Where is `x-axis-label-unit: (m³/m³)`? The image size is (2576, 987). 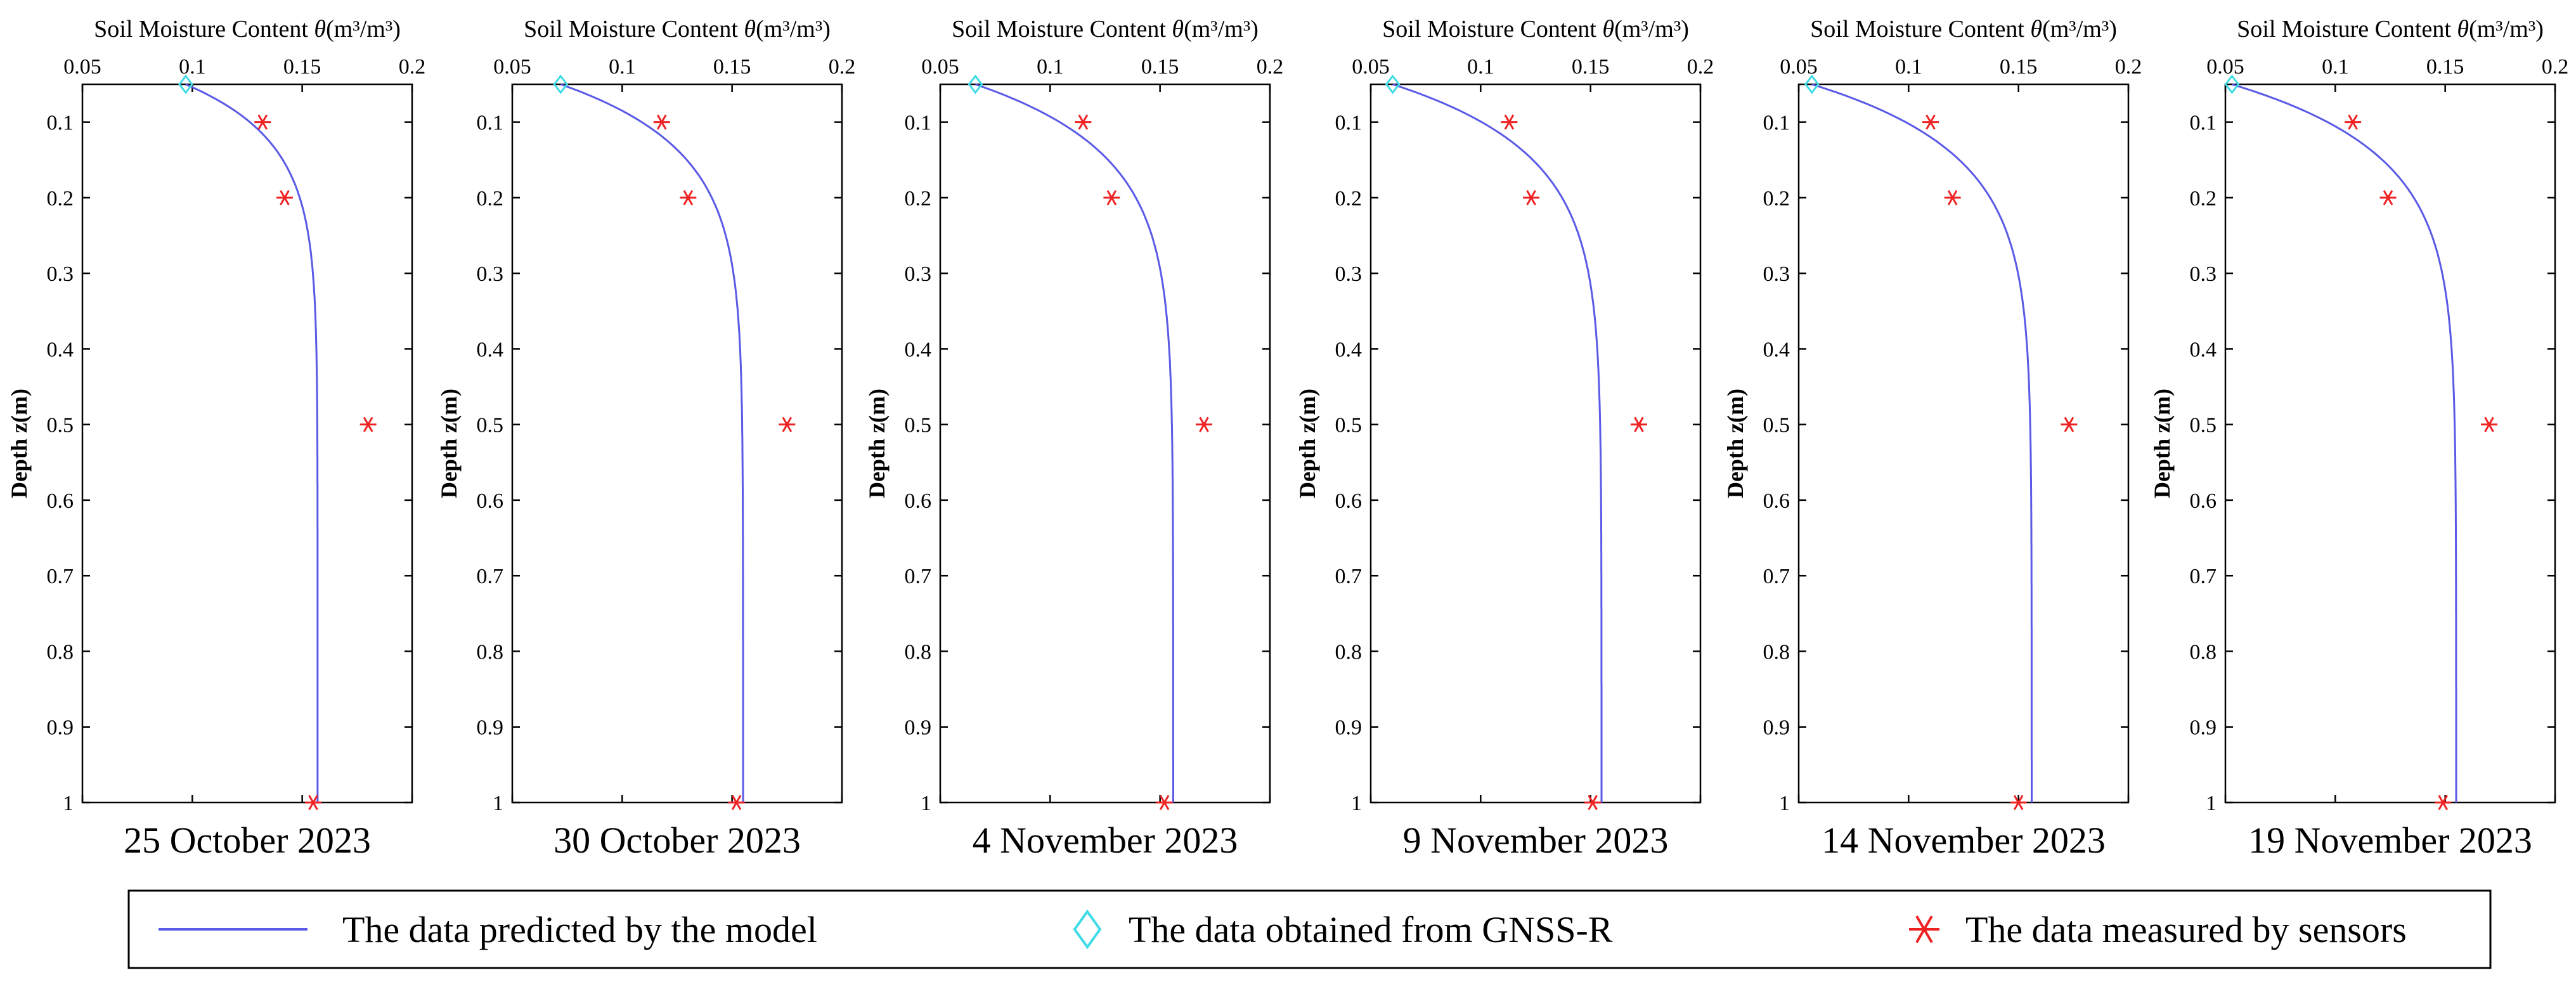
x-axis-label-unit: (m³/m³) is located at coordinates (1221, 29).